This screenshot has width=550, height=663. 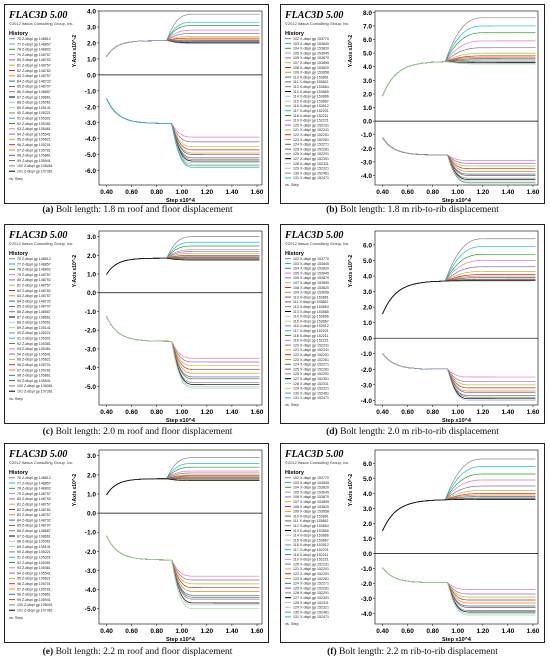 I want to click on legend-entry: 97 Z-displ gp 105781, so click(x=34, y=589).